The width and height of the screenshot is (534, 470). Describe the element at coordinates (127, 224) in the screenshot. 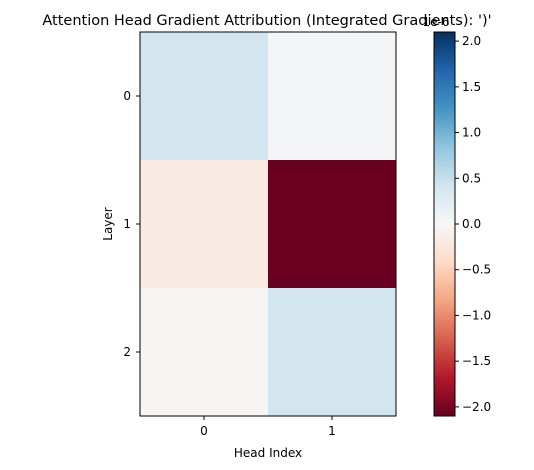

I see `y-tick-label: 1` at that location.